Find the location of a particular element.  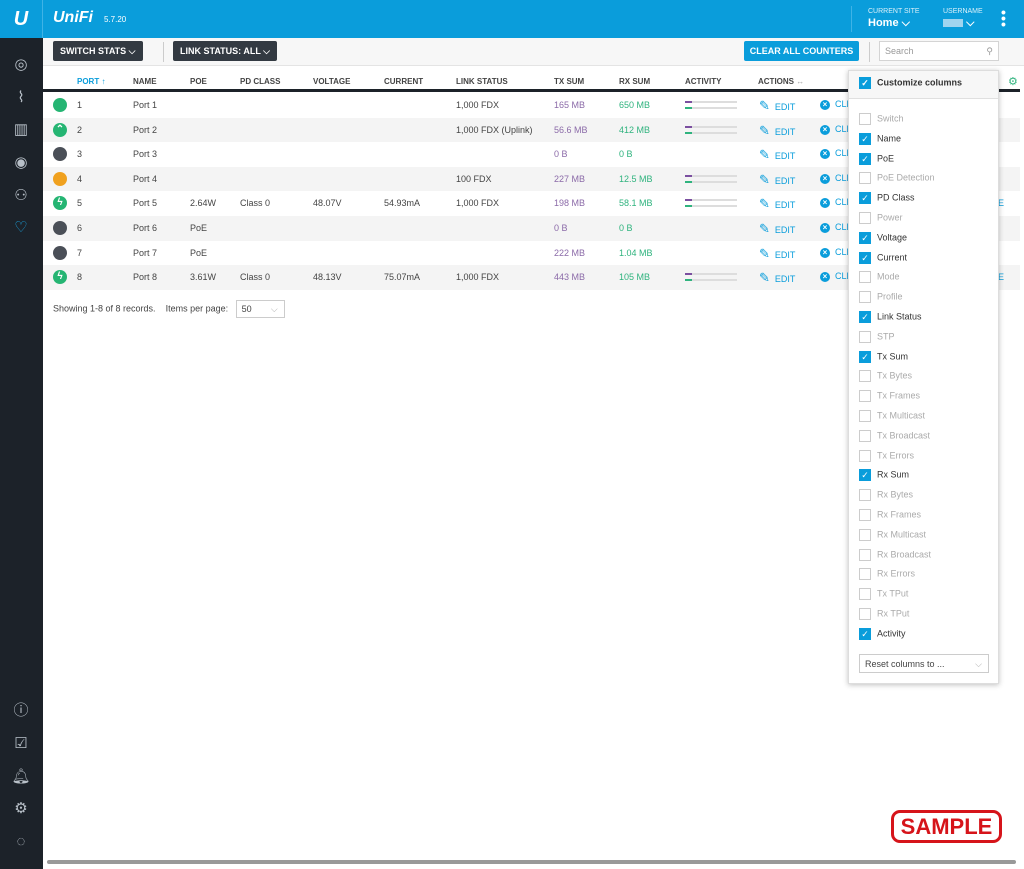

tasks-icon: ☑ is located at coordinates (21, 743).